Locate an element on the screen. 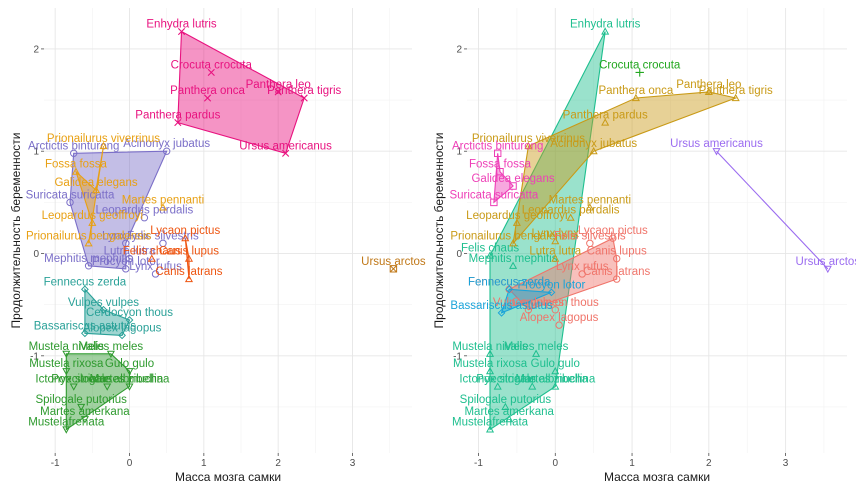 The height and width of the screenshot is (487, 856). point-label: Spilogale putorius is located at coordinates (81, 400).